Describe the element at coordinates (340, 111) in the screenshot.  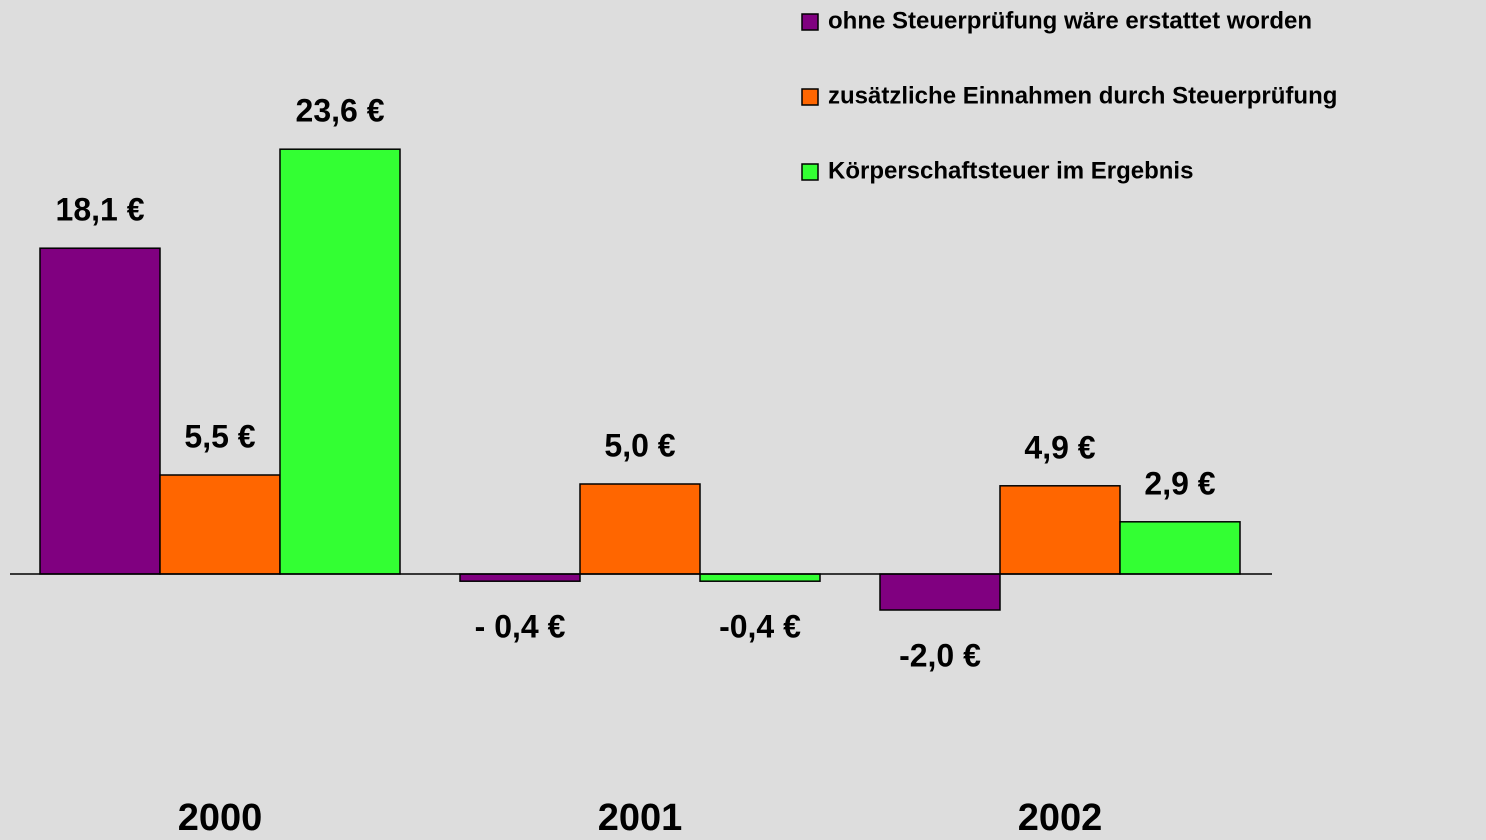
I see `value-label: 23,6 €` at that location.